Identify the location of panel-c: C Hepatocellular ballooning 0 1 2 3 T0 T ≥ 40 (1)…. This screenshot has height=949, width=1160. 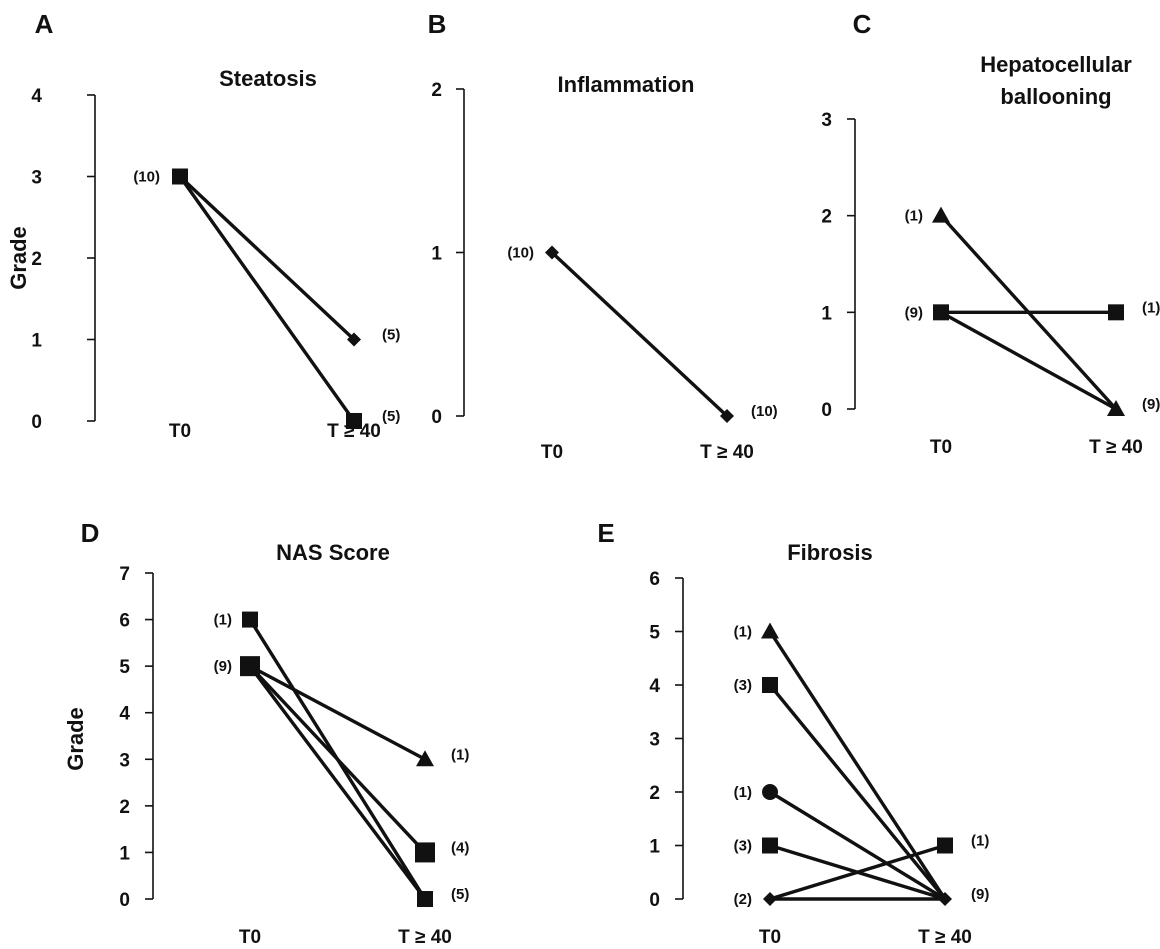
(990, 233).